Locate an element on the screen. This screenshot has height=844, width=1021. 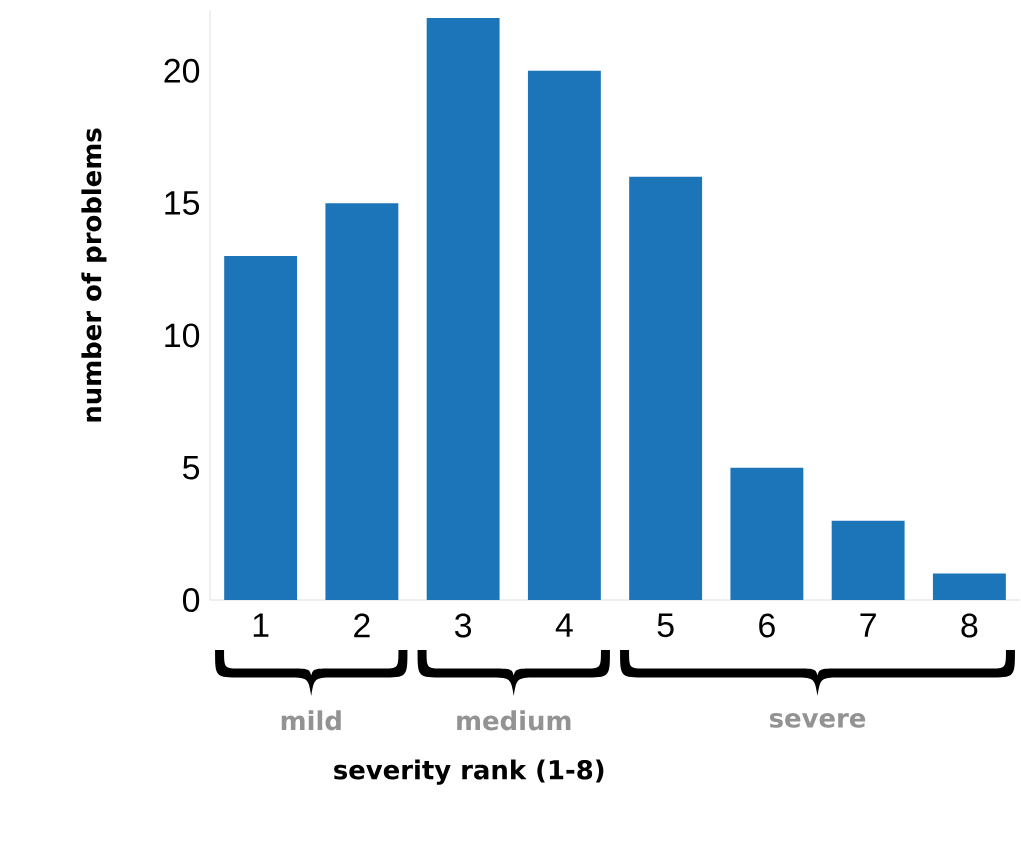
y-tick-label: 15 is located at coordinates (182, 203).